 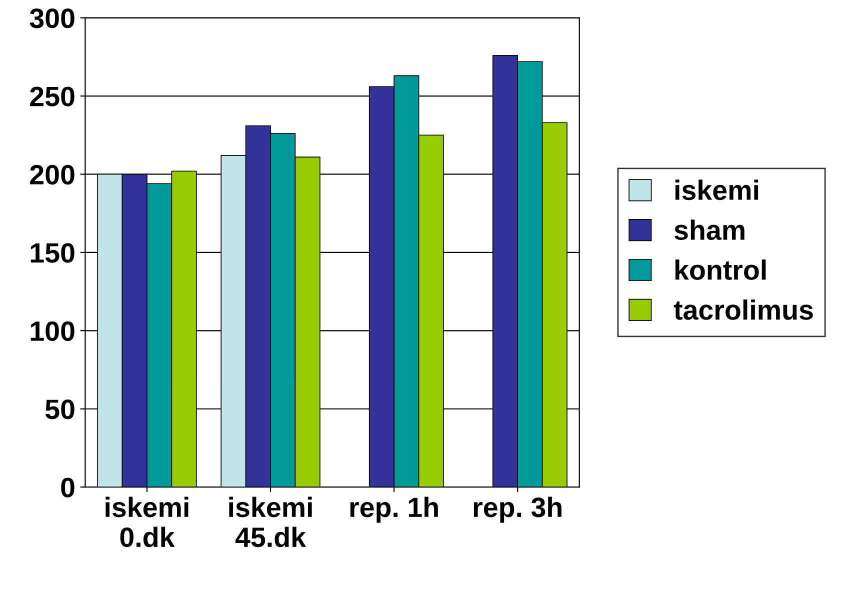 I want to click on y-tick-label: 150, so click(x=52, y=253).